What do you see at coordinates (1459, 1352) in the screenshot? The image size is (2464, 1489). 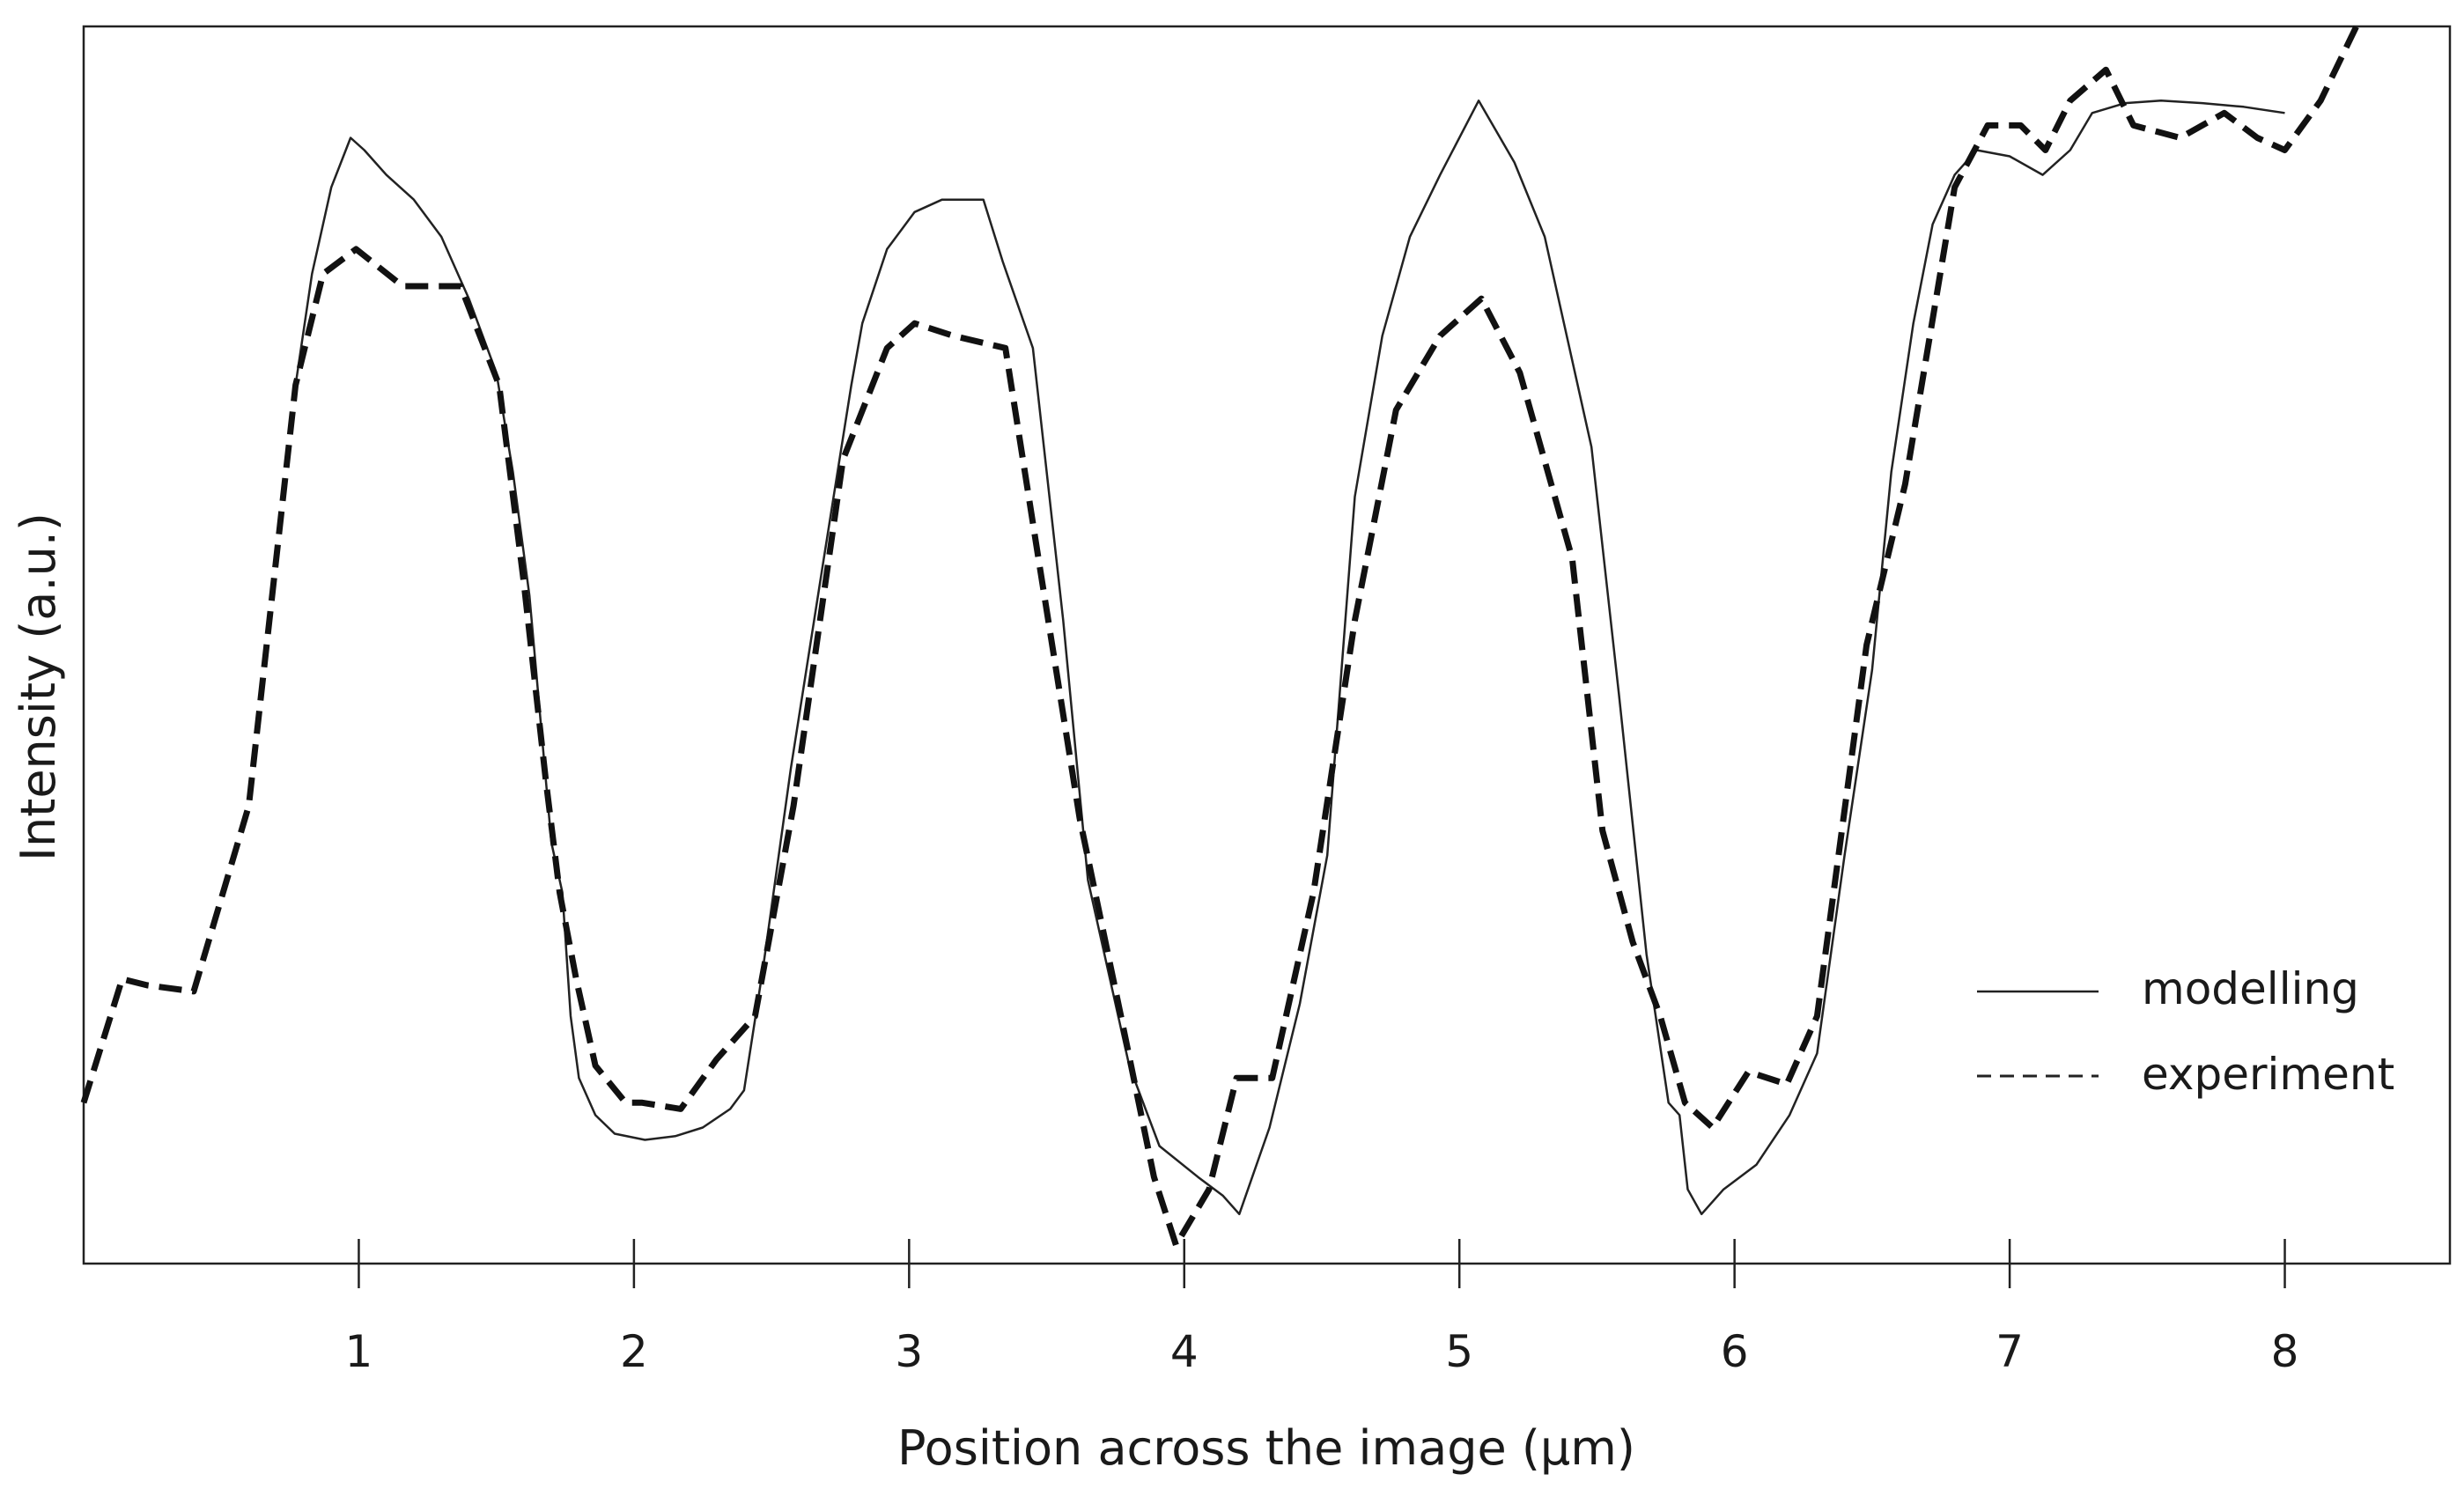 I see `x-tick-label: 5` at bounding box center [1459, 1352].